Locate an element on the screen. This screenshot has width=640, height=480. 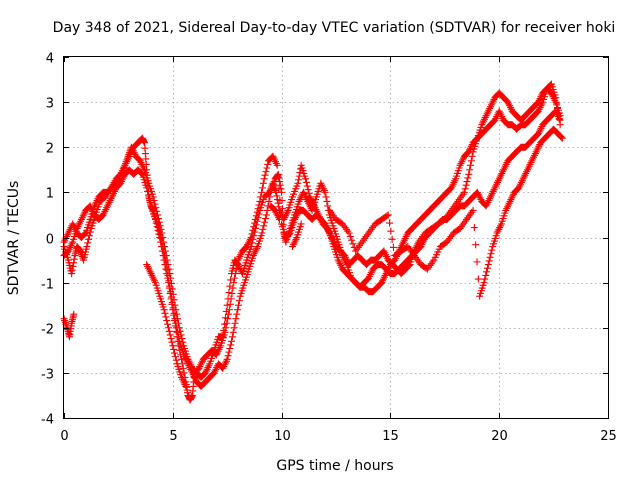
y-tick-label: 3 is located at coordinates (50, 104).